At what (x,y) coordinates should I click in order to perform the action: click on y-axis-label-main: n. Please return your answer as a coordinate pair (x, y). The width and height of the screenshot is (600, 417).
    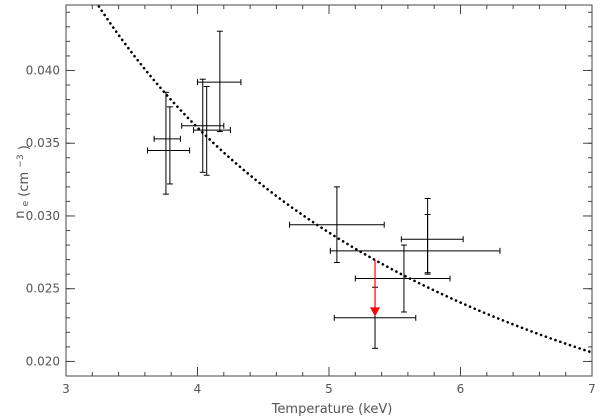
    Looking at the image, I should click on (20, 215).